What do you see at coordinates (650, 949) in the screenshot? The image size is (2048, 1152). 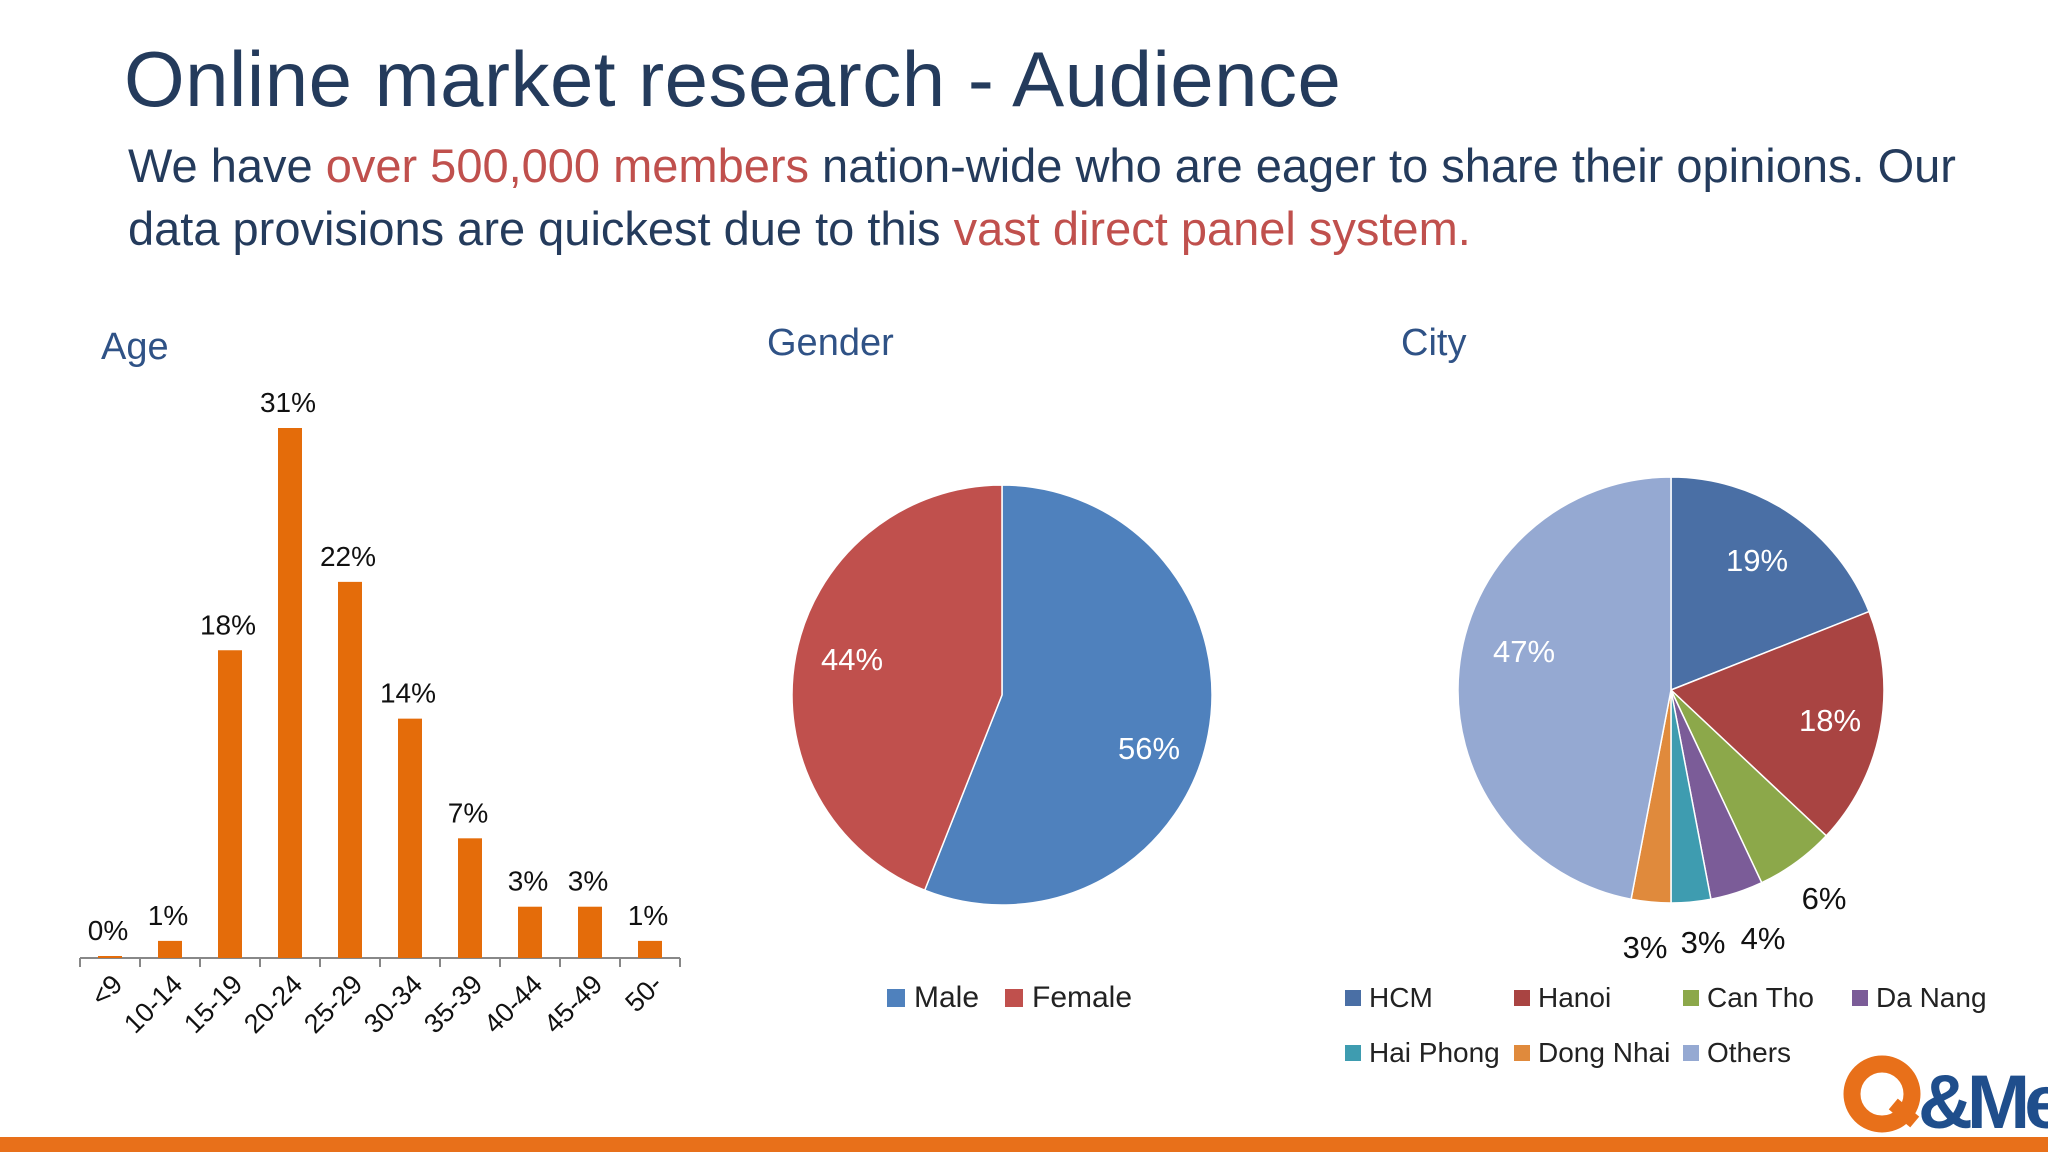 I see `age-bar-50-` at bounding box center [650, 949].